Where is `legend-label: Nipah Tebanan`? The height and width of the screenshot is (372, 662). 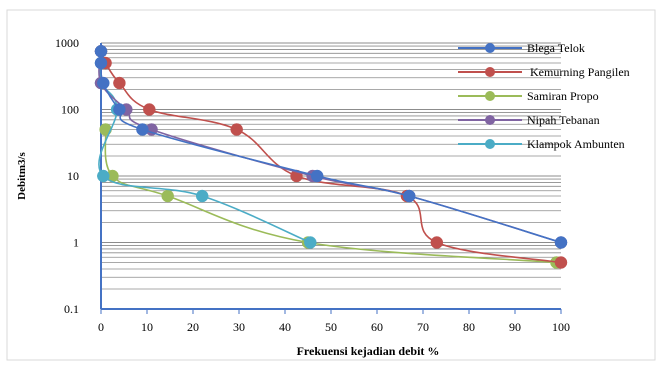
legend-label: Nipah Tebanan is located at coordinates (563, 120).